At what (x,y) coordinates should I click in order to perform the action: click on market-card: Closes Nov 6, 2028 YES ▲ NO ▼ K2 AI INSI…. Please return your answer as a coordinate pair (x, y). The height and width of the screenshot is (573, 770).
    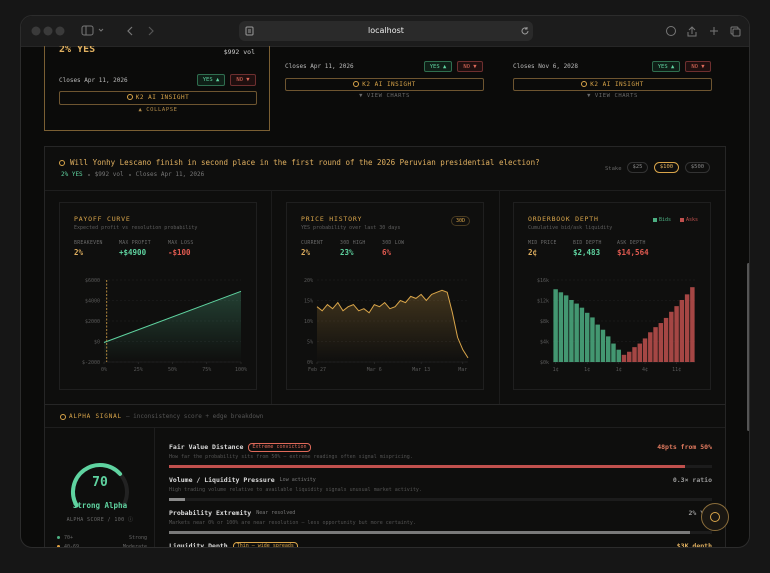
    Looking at the image, I should click on (619, 88).